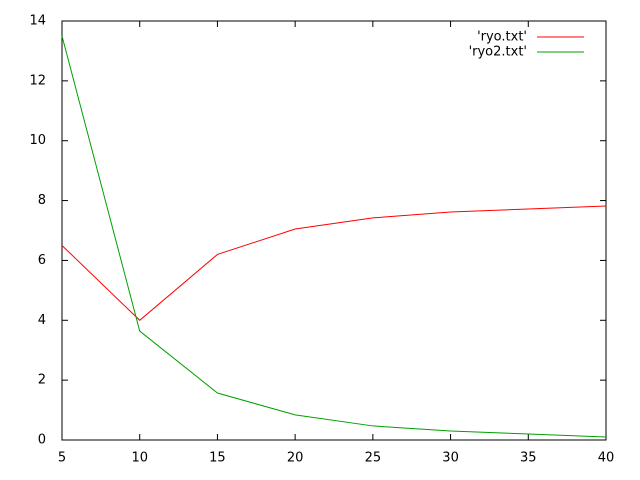 The image size is (640, 480). I want to click on x-tick-label: 5, so click(62, 458).